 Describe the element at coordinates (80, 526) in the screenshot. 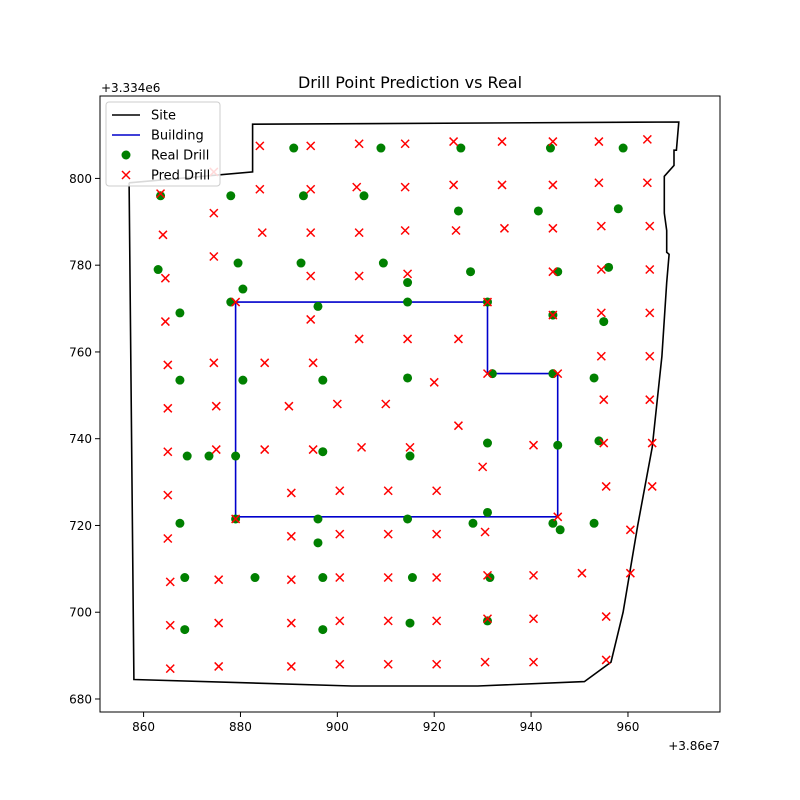

I see `y-tick-label-720: 720` at that location.